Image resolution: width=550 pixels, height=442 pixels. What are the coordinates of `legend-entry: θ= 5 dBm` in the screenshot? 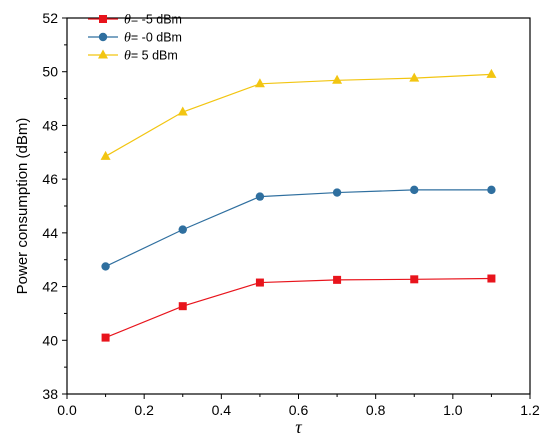 It's located at (133, 56).